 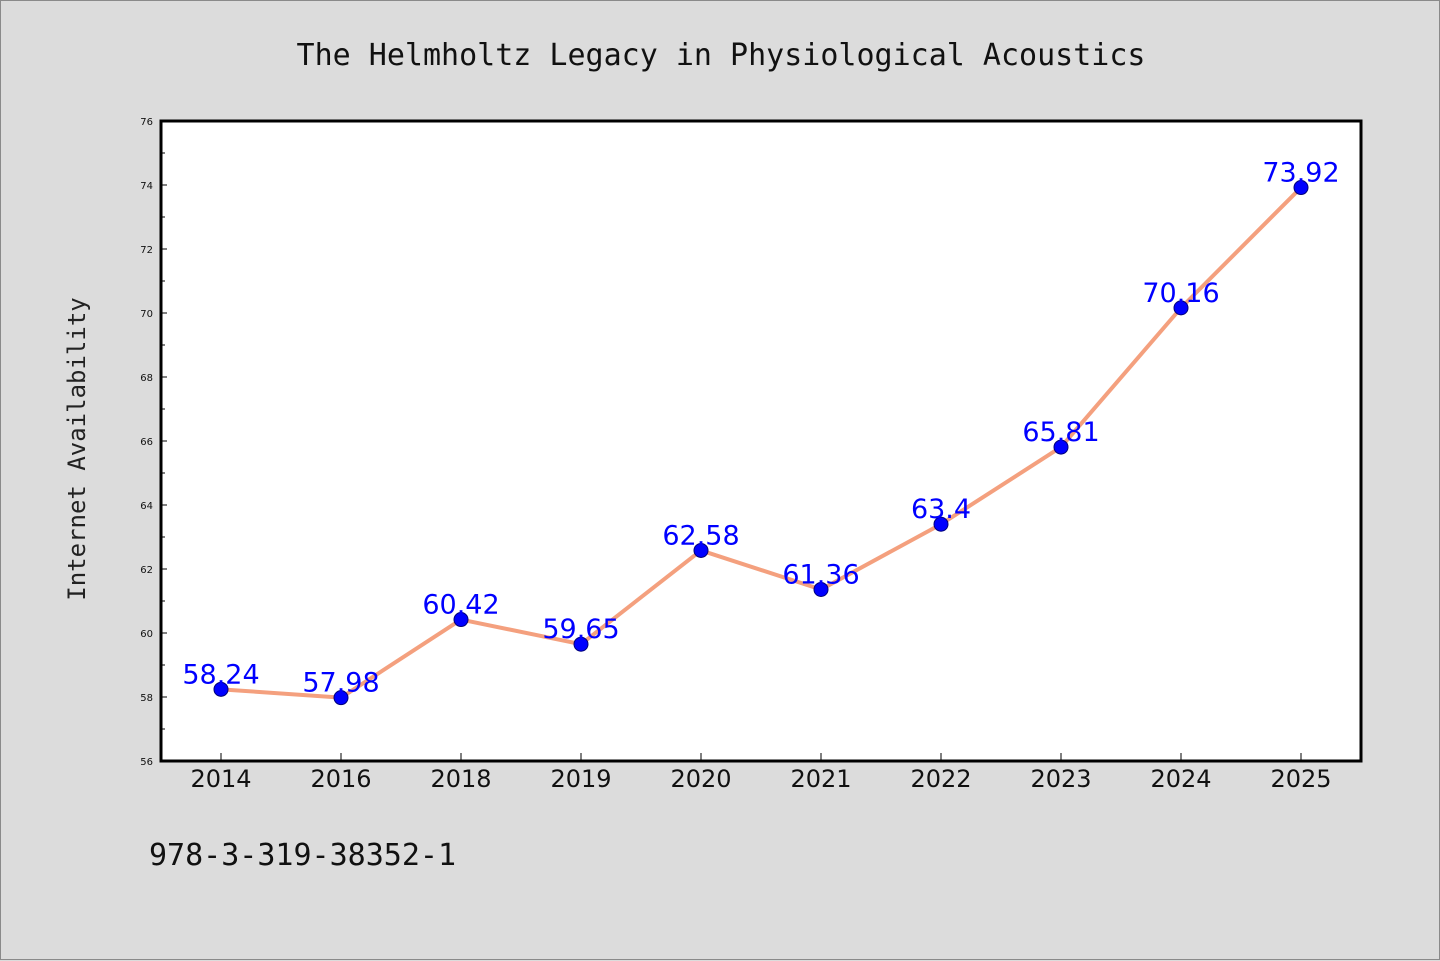 What do you see at coordinates (340, 683) in the screenshot?
I see `data-label: 57.98` at bounding box center [340, 683].